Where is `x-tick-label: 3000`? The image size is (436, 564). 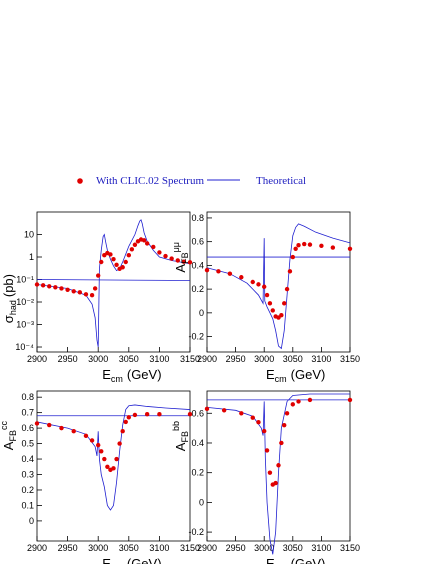
x-tick-label: 3000 is located at coordinates (264, 548).